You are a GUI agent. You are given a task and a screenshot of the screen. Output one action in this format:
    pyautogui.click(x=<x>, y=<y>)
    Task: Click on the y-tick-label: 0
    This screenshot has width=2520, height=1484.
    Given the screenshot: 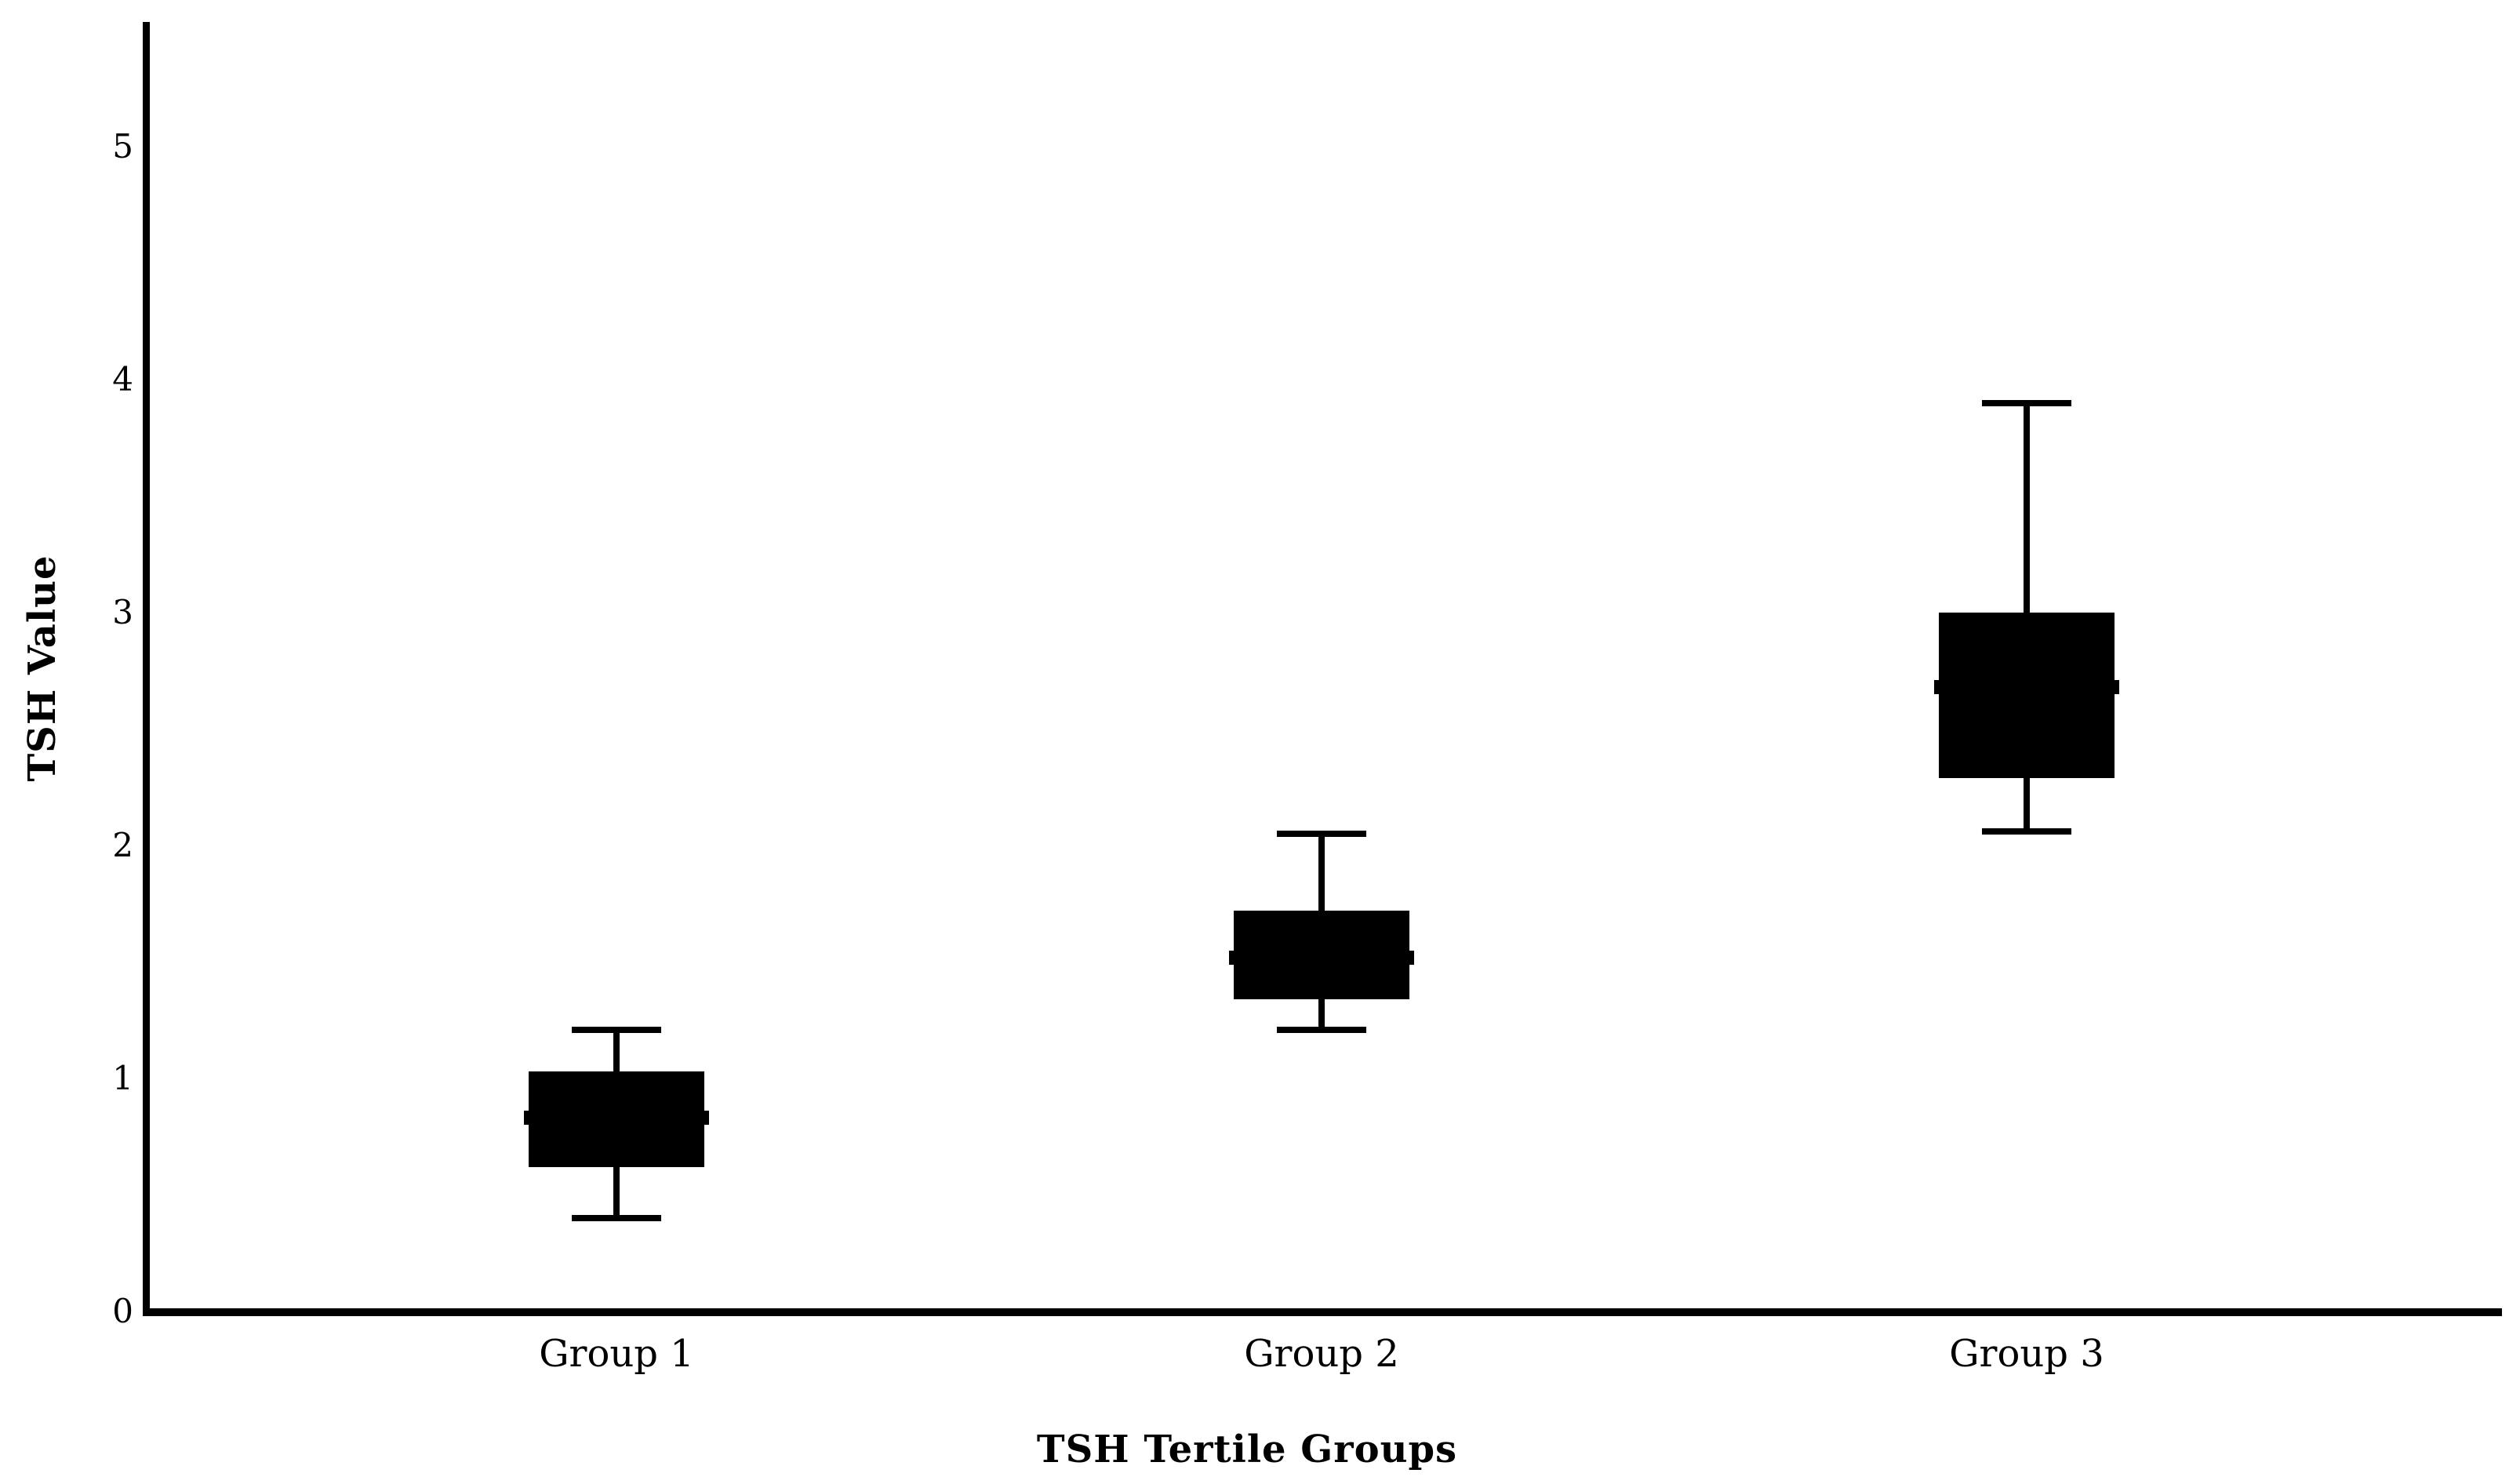 What is the action you would take?
    pyautogui.click(x=122, y=1311)
    